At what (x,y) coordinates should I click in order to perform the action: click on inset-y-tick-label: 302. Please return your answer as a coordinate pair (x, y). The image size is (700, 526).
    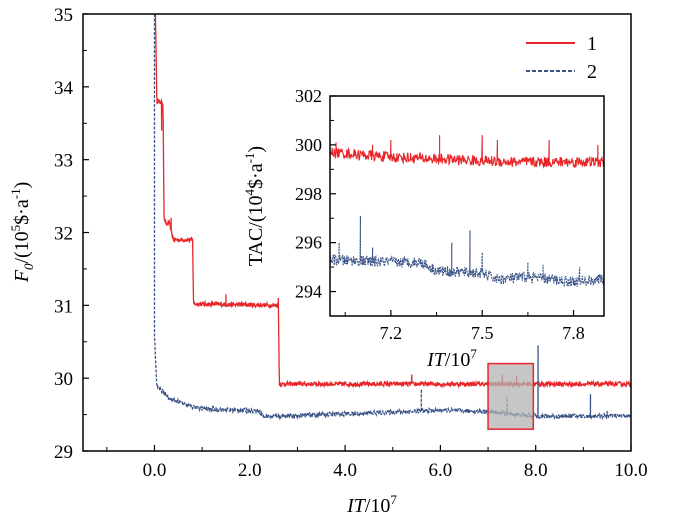
    Looking at the image, I should click on (308, 96).